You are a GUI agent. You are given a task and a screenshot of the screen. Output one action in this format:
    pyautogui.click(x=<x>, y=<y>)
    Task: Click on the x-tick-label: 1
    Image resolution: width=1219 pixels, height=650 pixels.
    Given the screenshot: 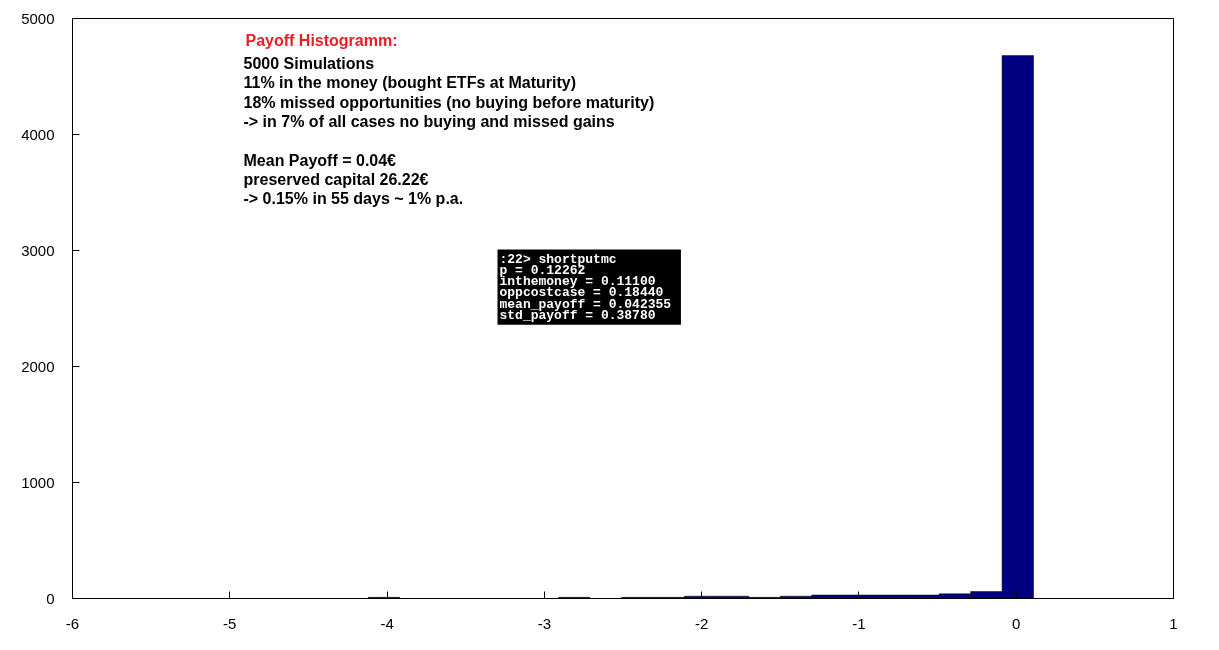 What is the action you would take?
    pyautogui.click(x=1173, y=623)
    